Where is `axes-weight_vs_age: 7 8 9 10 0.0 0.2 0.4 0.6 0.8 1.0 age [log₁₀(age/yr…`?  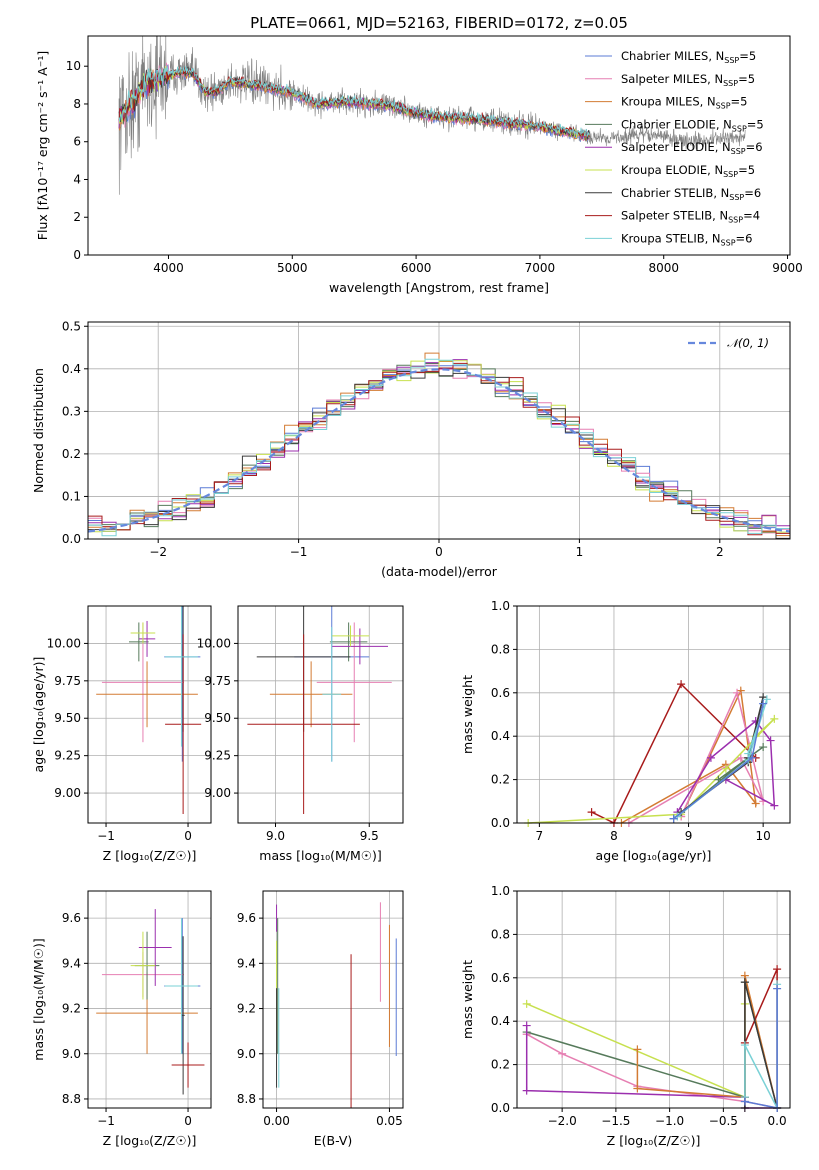 axes-weight_vs_age: 7 8 9 10 0.0 0.2 0.4 0.6 0.8 1.0 age [log₁₀(age/yr… is located at coordinates (625, 731).